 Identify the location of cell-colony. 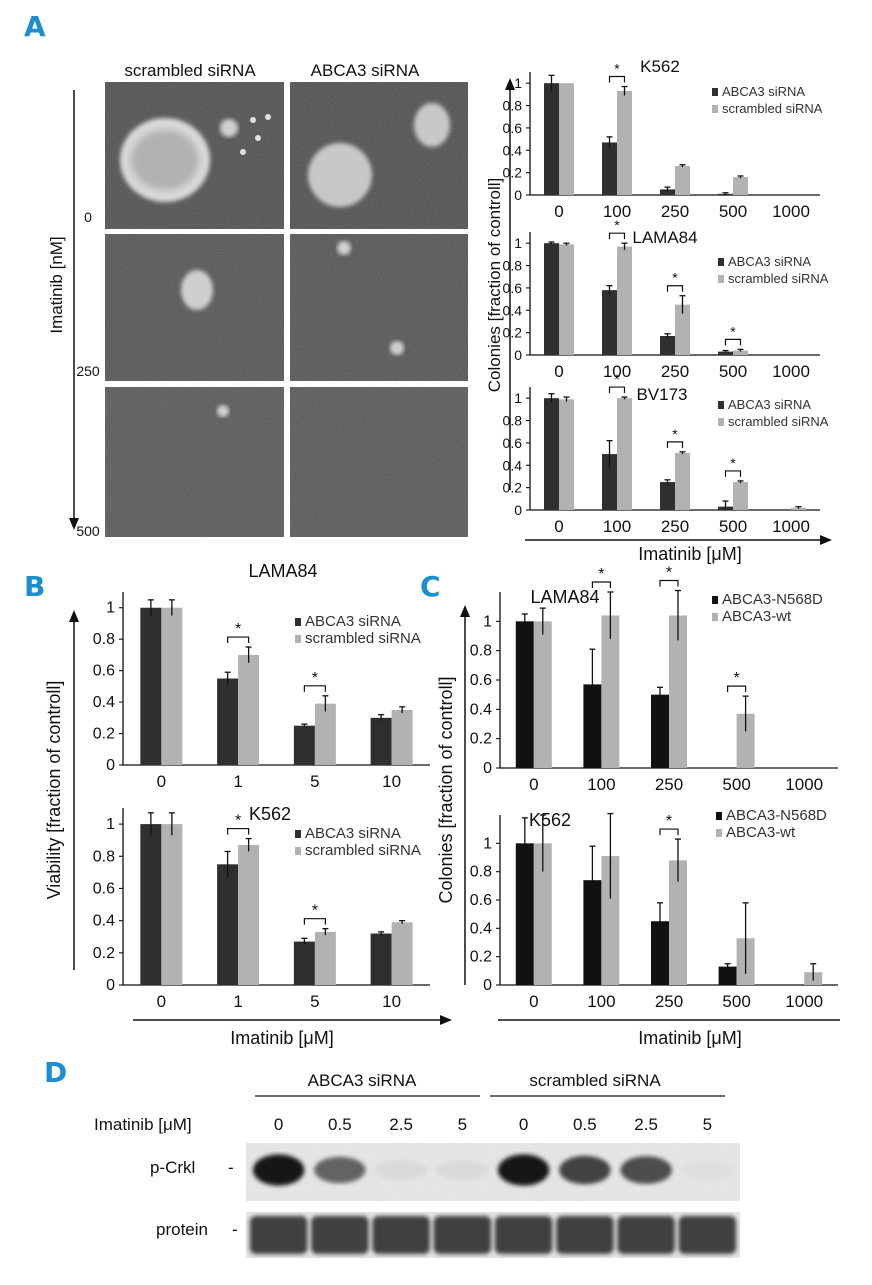
(197, 290).